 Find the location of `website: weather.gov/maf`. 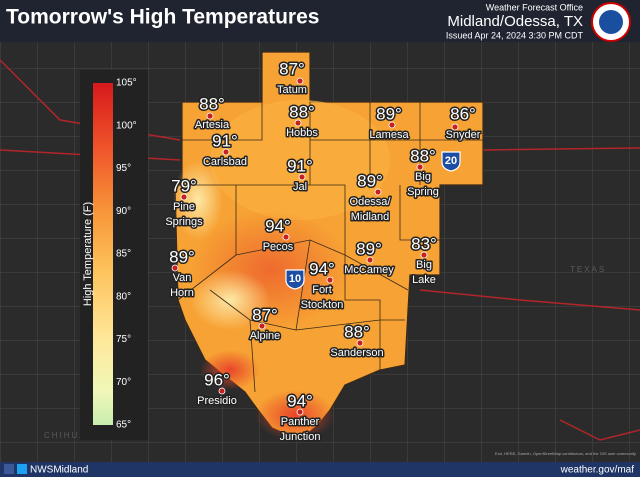

website: weather.gov/maf is located at coordinates (597, 470).